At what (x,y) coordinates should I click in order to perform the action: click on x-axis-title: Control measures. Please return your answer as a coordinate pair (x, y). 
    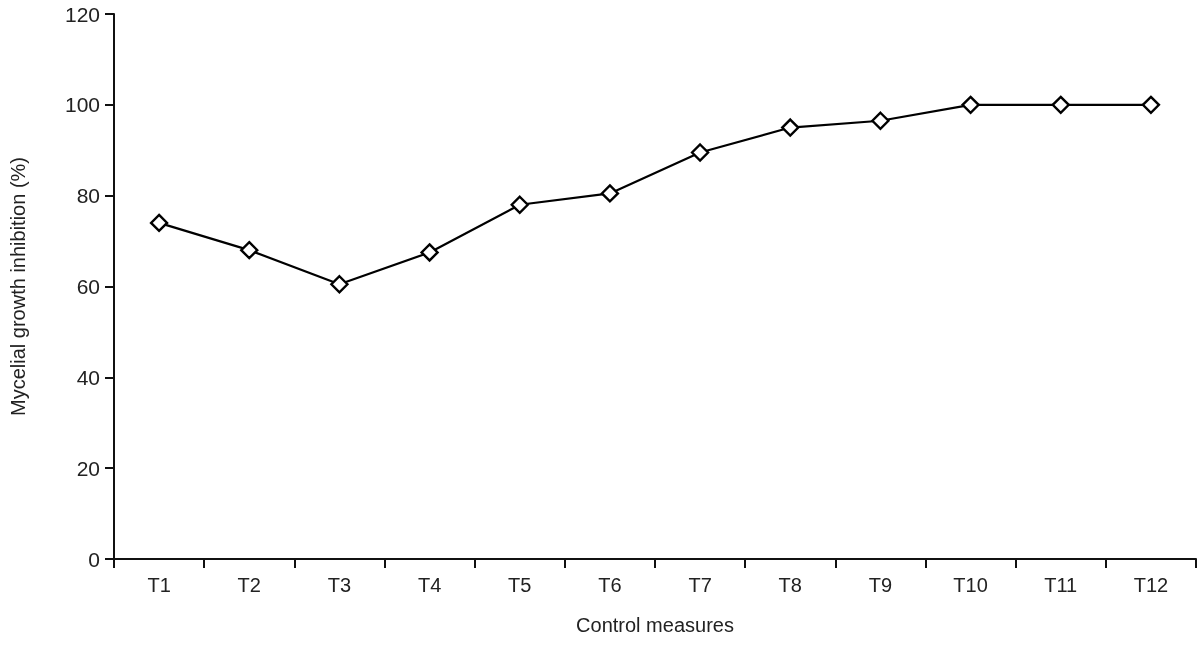
    Looking at the image, I should click on (655, 625).